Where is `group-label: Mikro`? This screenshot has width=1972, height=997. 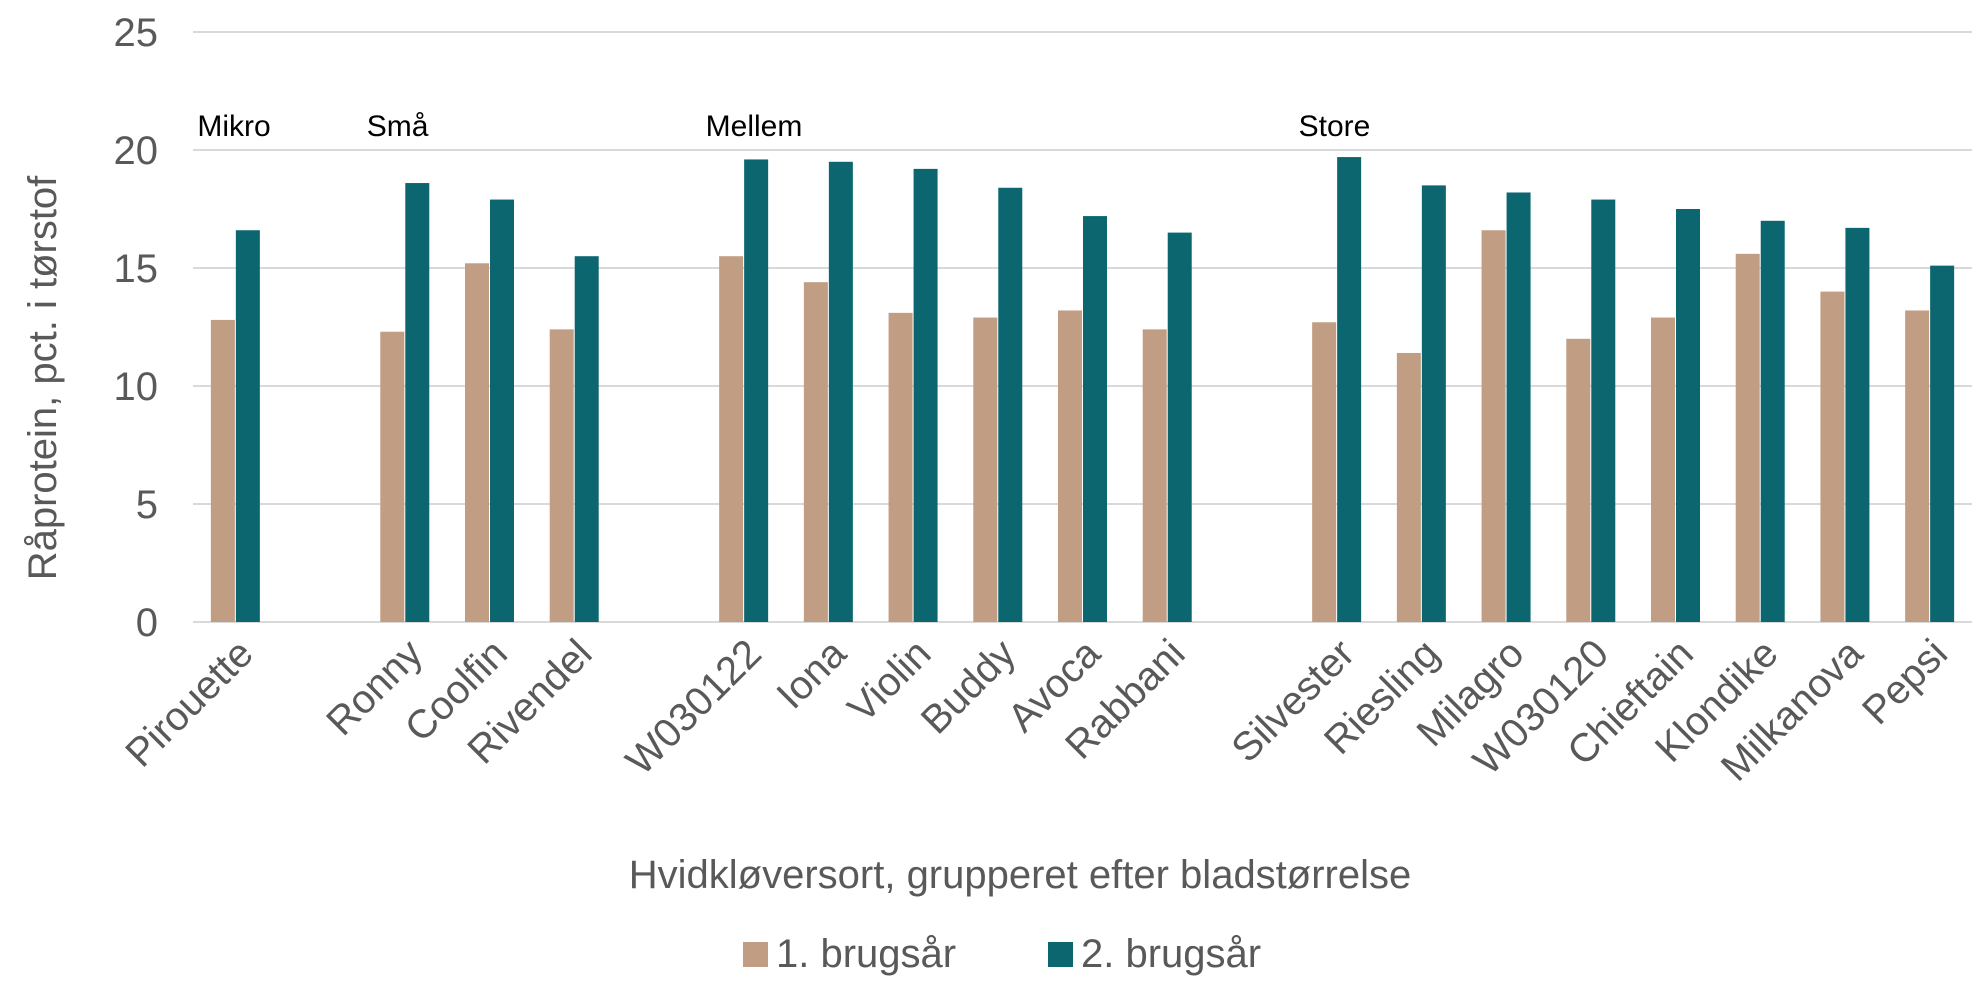 group-label: Mikro is located at coordinates (233, 126).